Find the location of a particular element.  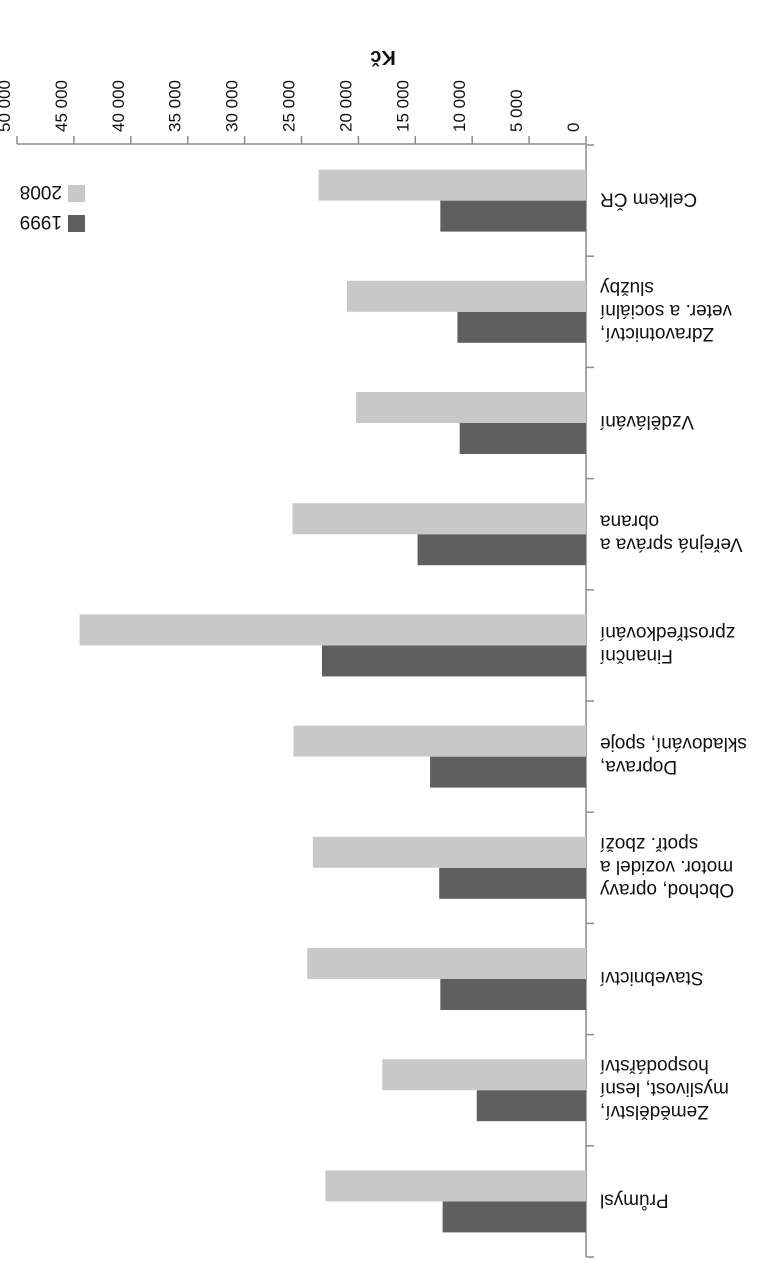

category-label: motor. vozidel a is located at coordinates (666, 866).